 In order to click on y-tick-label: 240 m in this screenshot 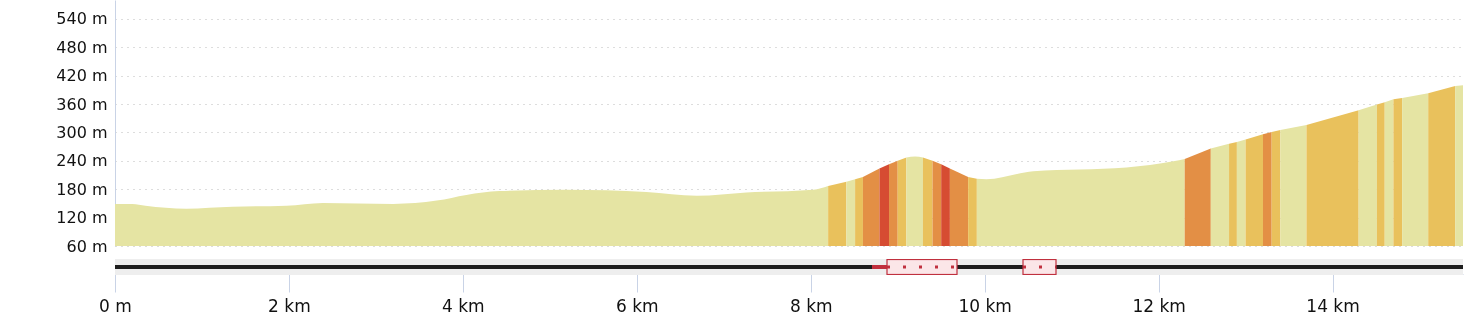, I will do `click(82, 161)`.